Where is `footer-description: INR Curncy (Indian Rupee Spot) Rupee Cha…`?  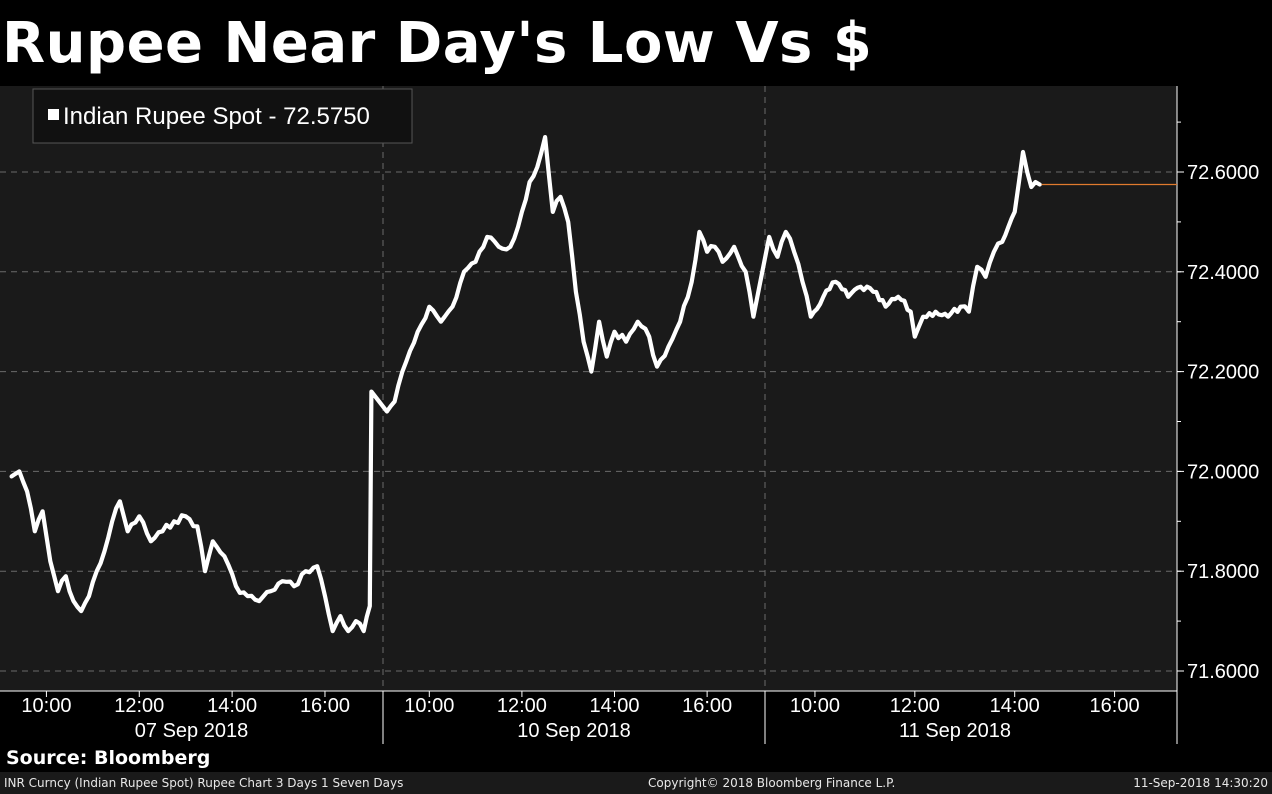 footer-description: INR Curncy (Indian Rupee Spot) Rupee Cha… is located at coordinates (204, 783).